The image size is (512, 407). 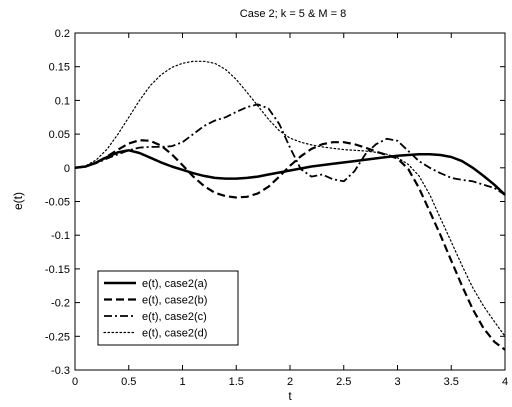 I want to click on y-tick-label: 0.2, so click(x=62, y=34).